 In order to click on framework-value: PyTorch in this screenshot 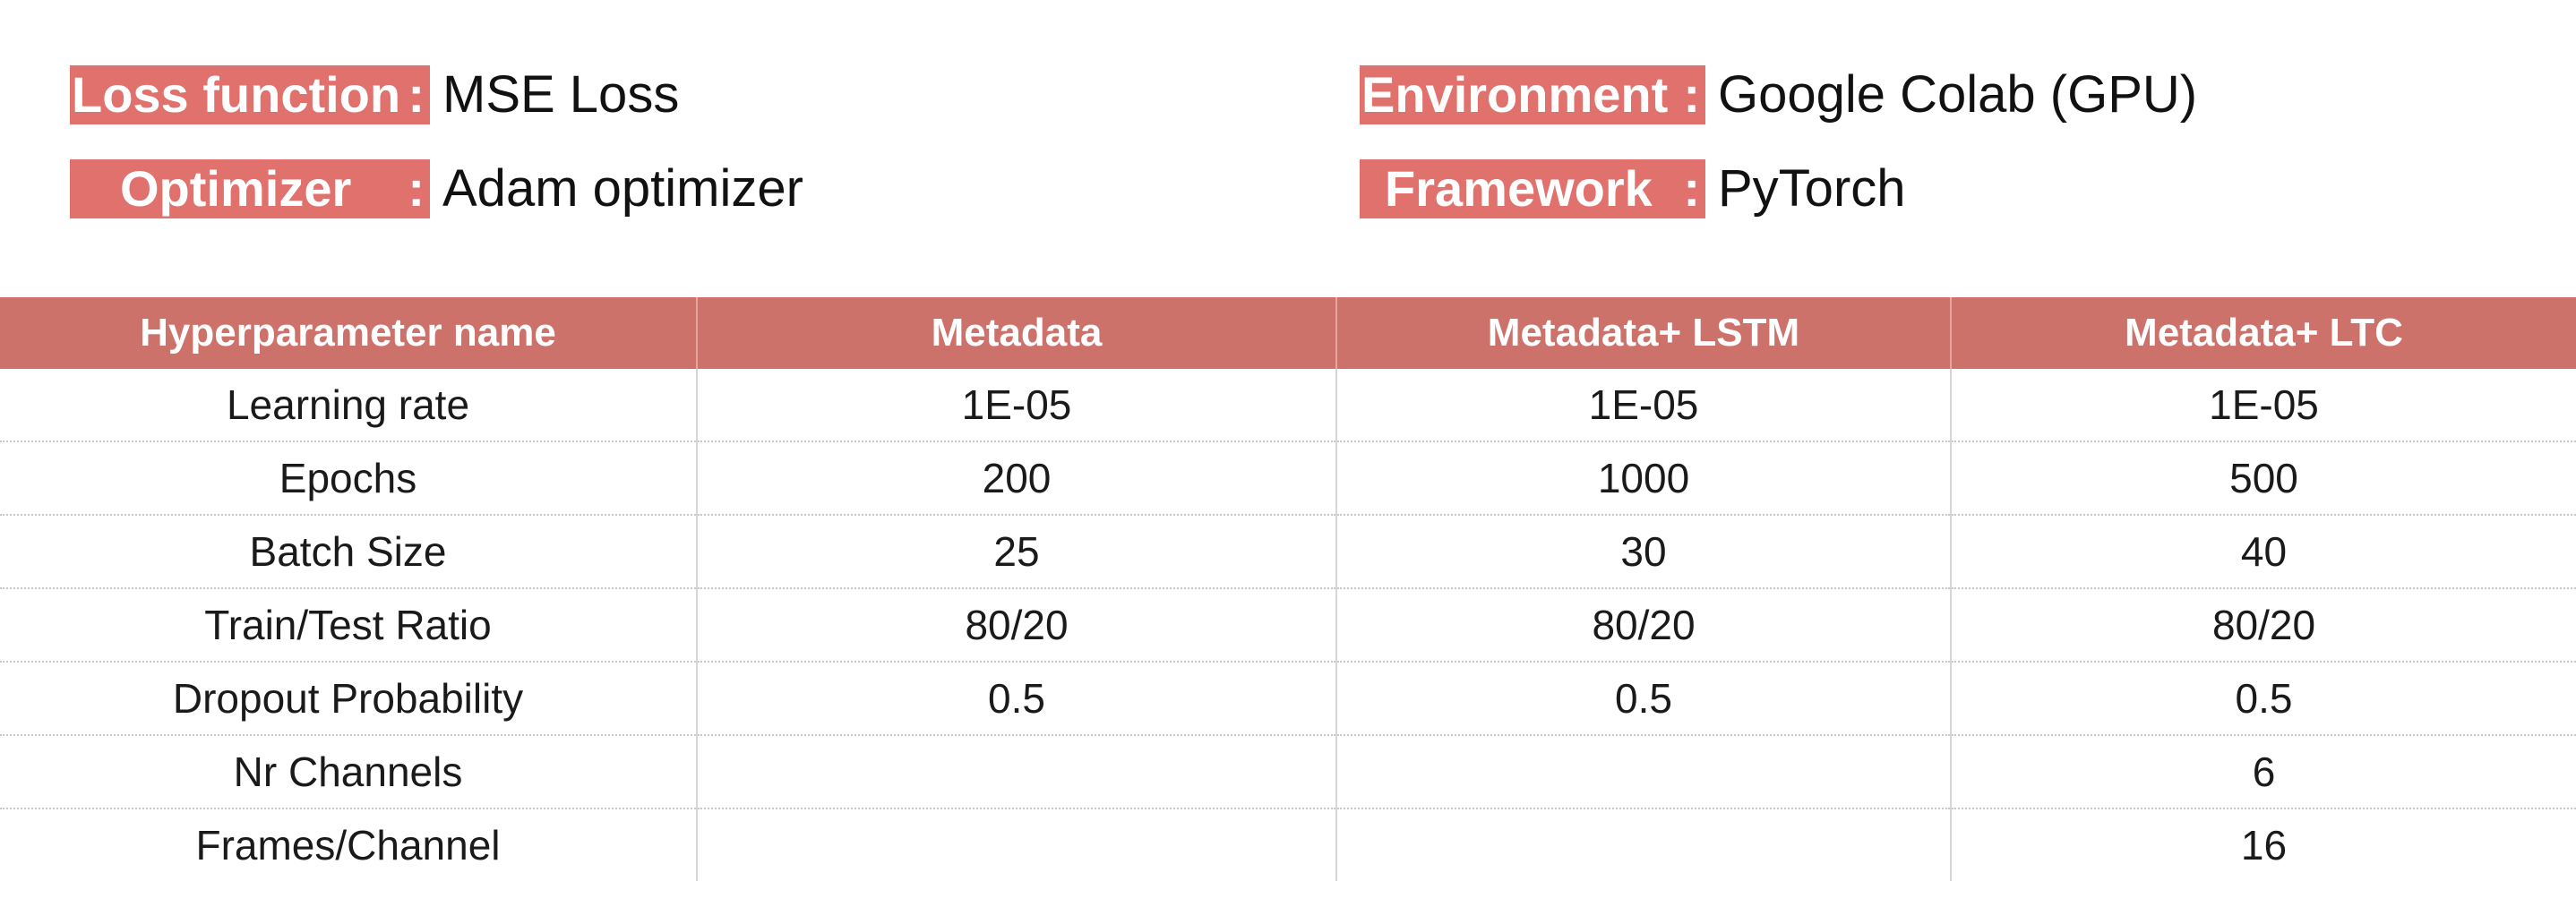, I will do `click(1812, 188)`.